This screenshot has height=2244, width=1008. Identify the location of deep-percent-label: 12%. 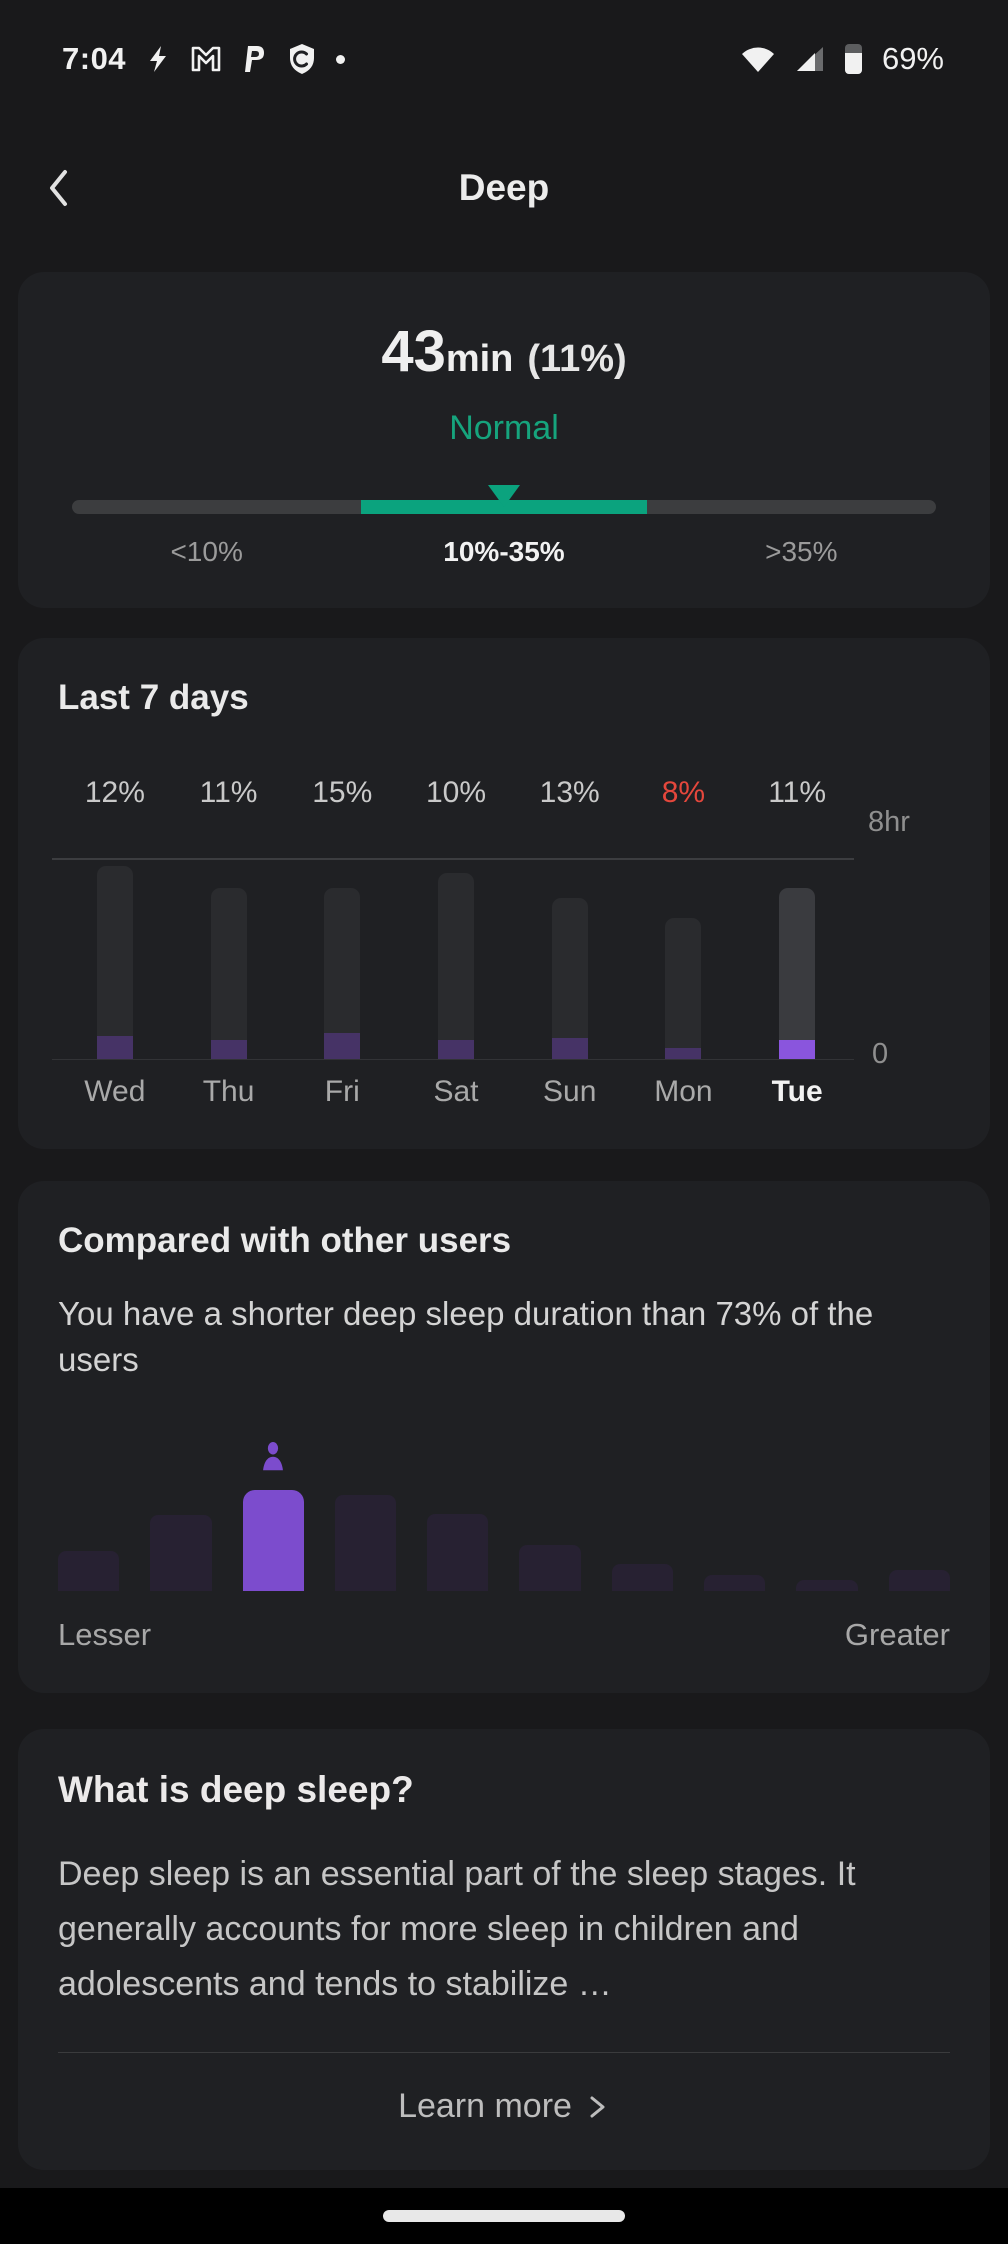
(114, 792).